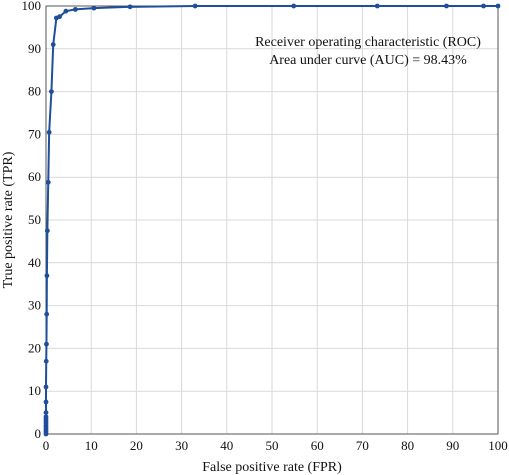 The width and height of the screenshot is (509, 475). What do you see at coordinates (91, 445) in the screenshot?
I see `x-tick-label: 10` at bounding box center [91, 445].